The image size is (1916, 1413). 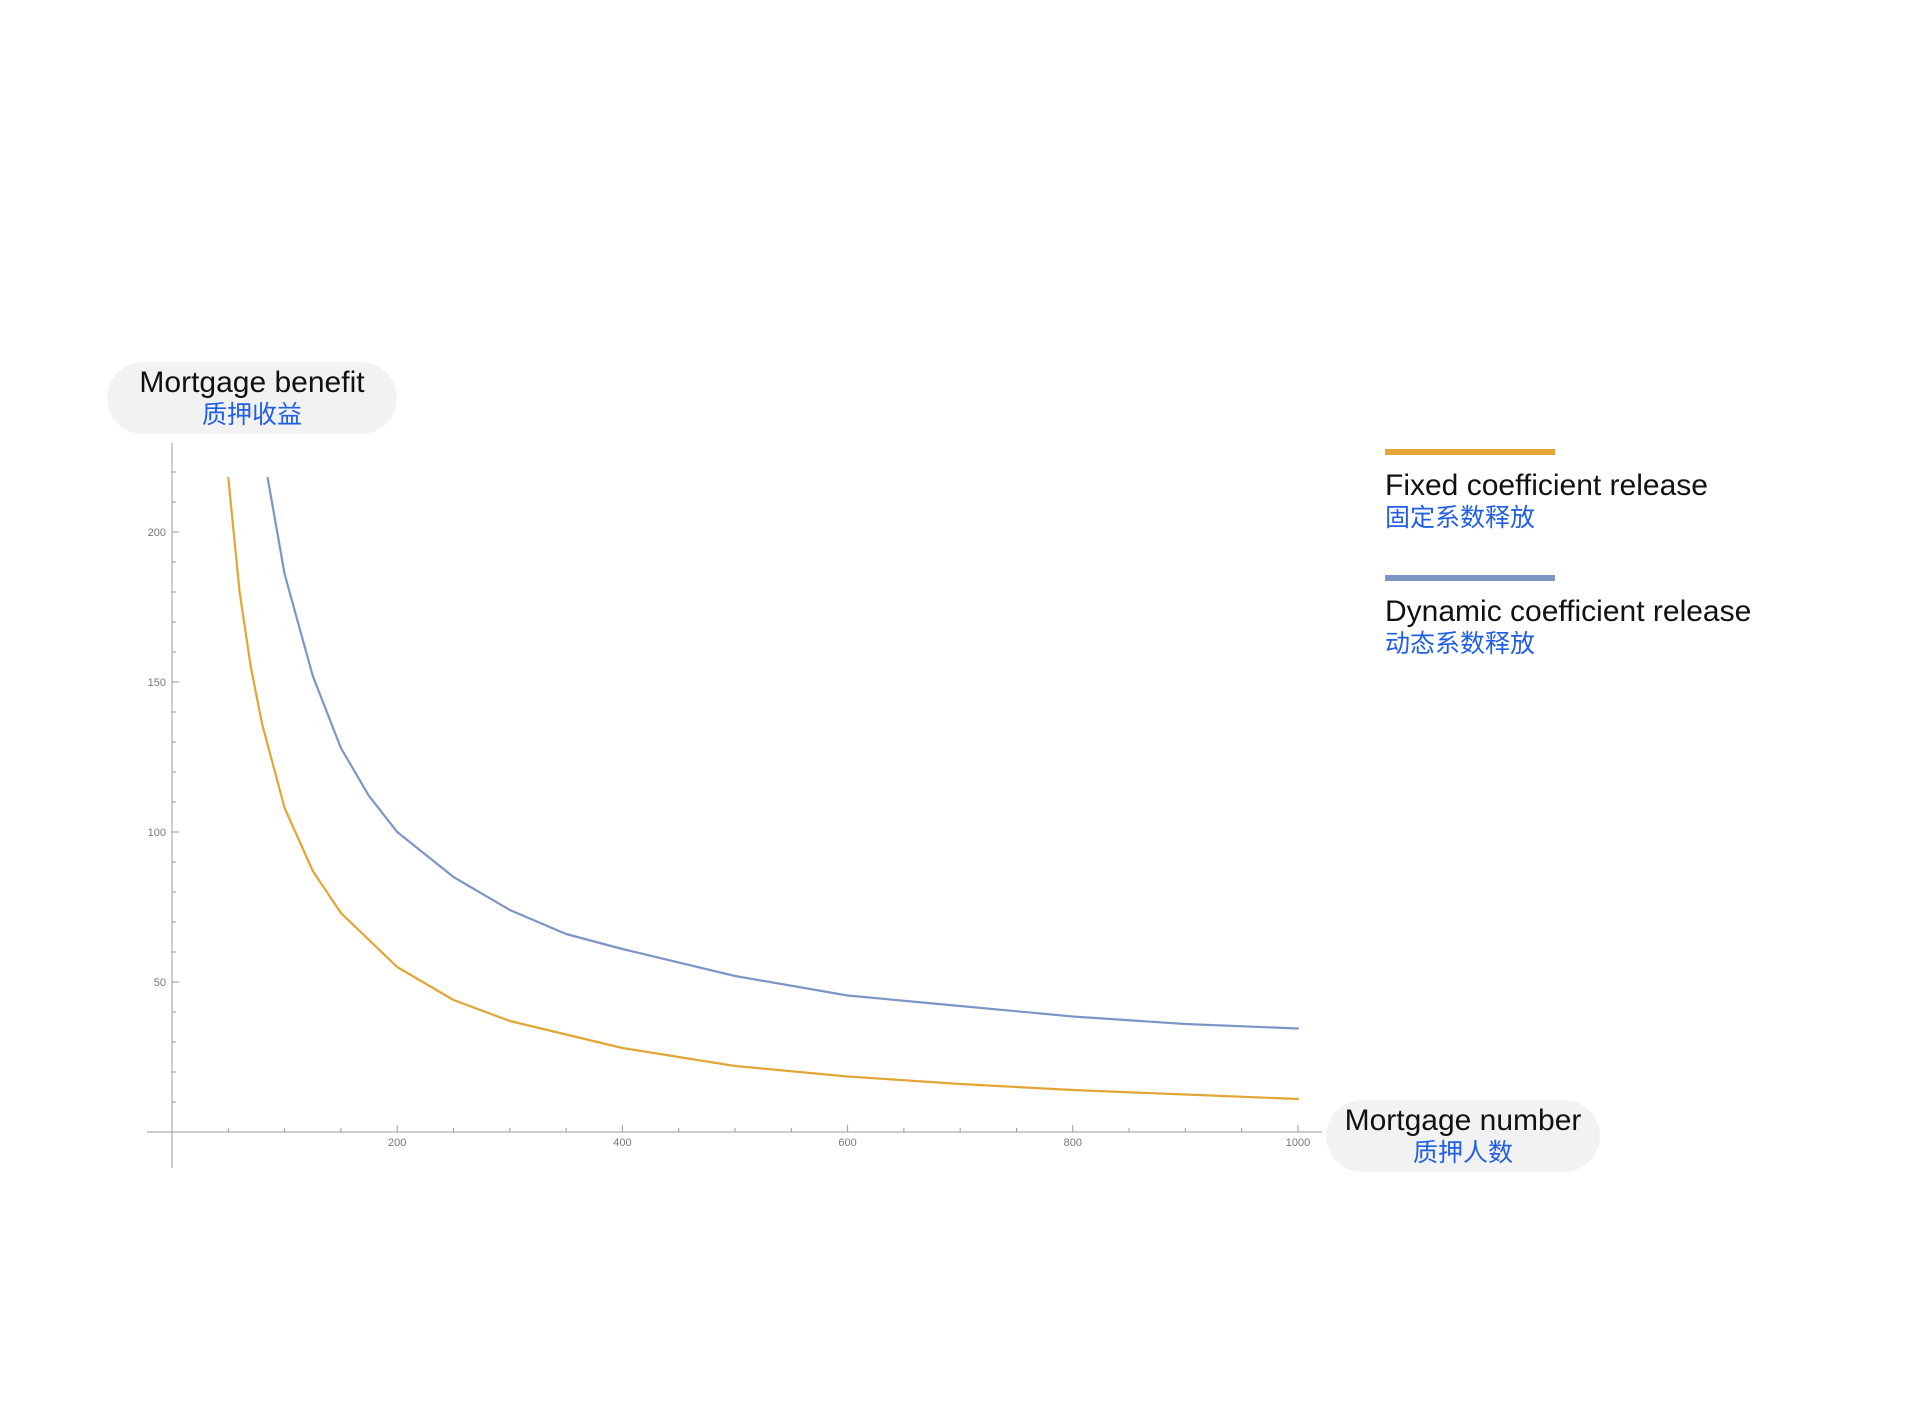 What do you see at coordinates (157, 833) in the screenshot?
I see `y-tick-label: 100` at bounding box center [157, 833].